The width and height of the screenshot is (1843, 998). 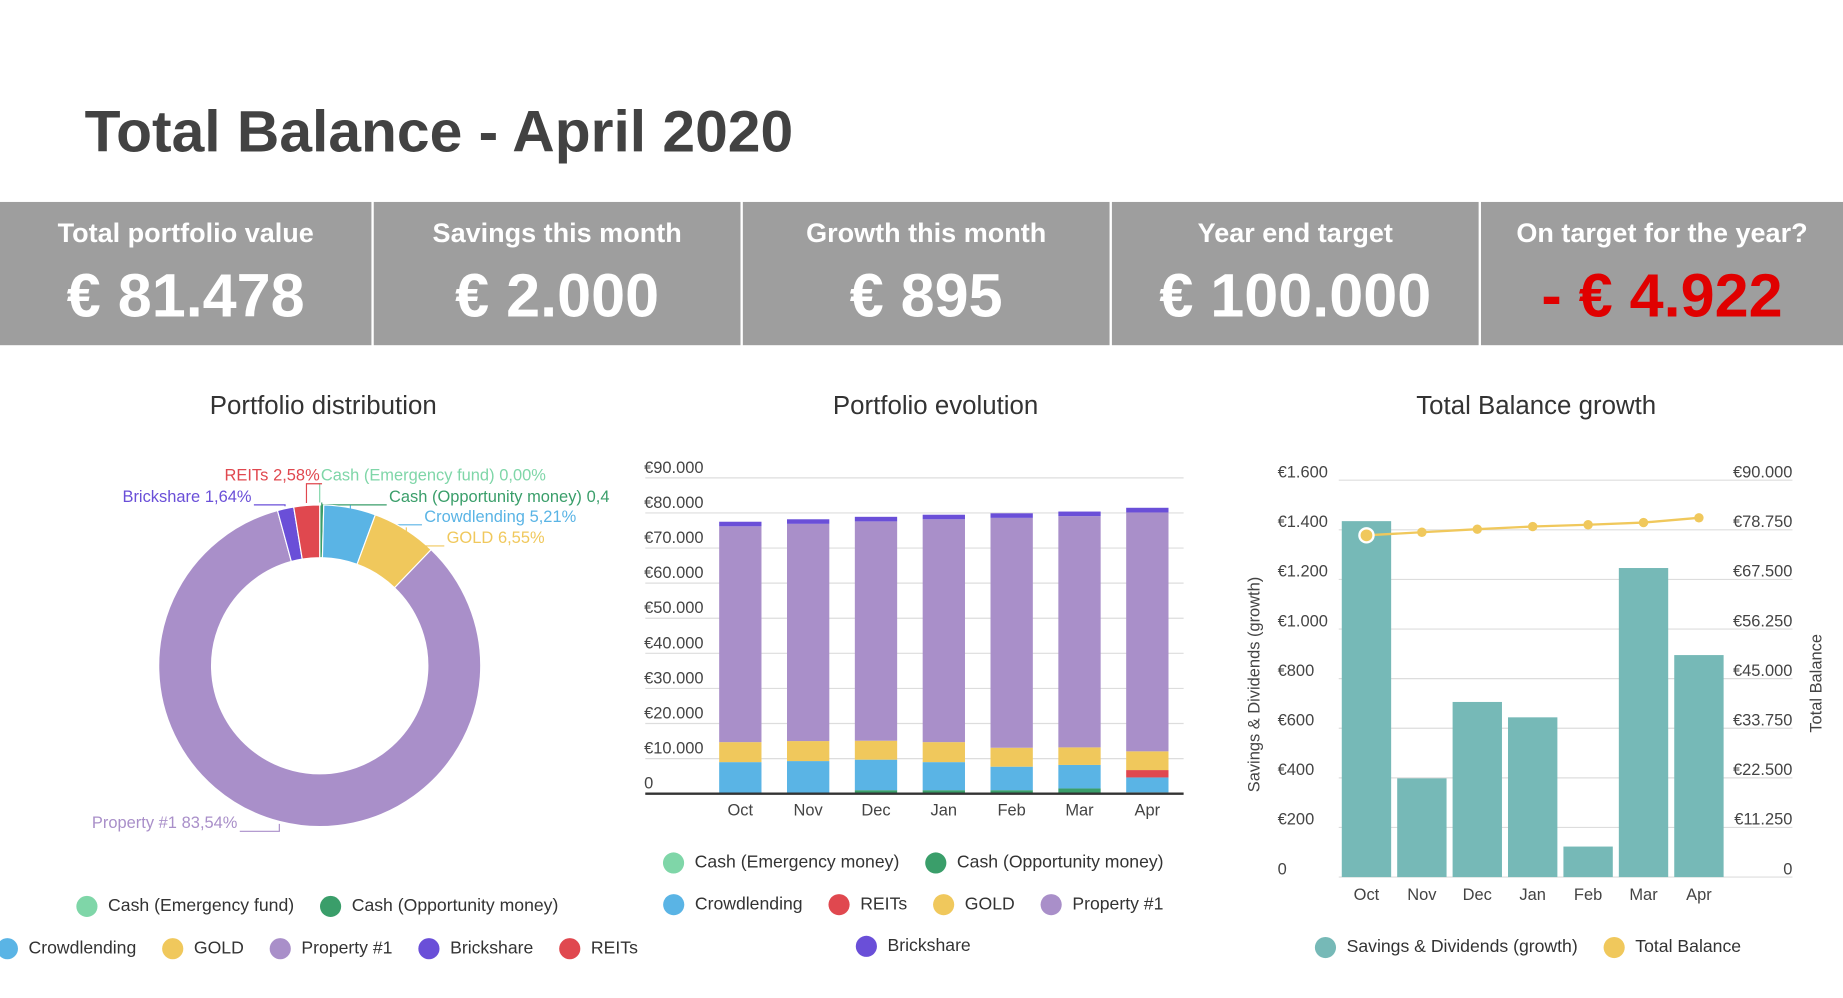 I want to click on y-tick-label: €400, so click(x=1296, y=770).